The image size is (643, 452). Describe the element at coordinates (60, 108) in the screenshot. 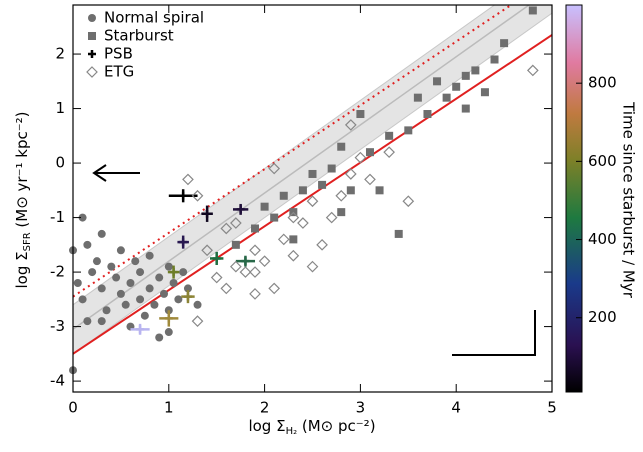

I see `y-tick-label: 1` at that location.